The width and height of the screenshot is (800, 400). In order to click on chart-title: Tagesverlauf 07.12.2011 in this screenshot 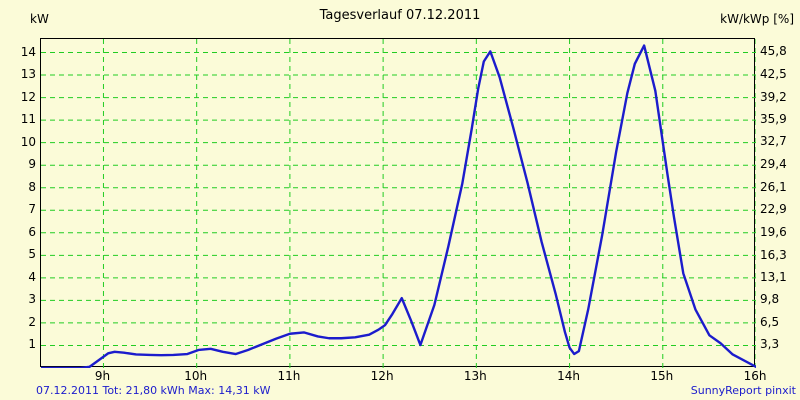, I will do `click(400, 15)`.